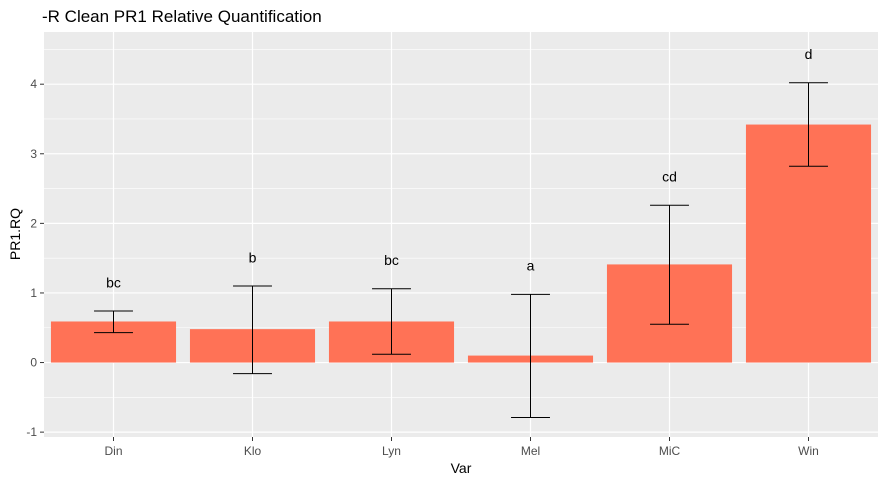 This screenshot has width=887, height=483. What do you see at coordinates (669, 177) in the screenshot?
I see `group-label-mic: cd` at bounding box center [669, 177].